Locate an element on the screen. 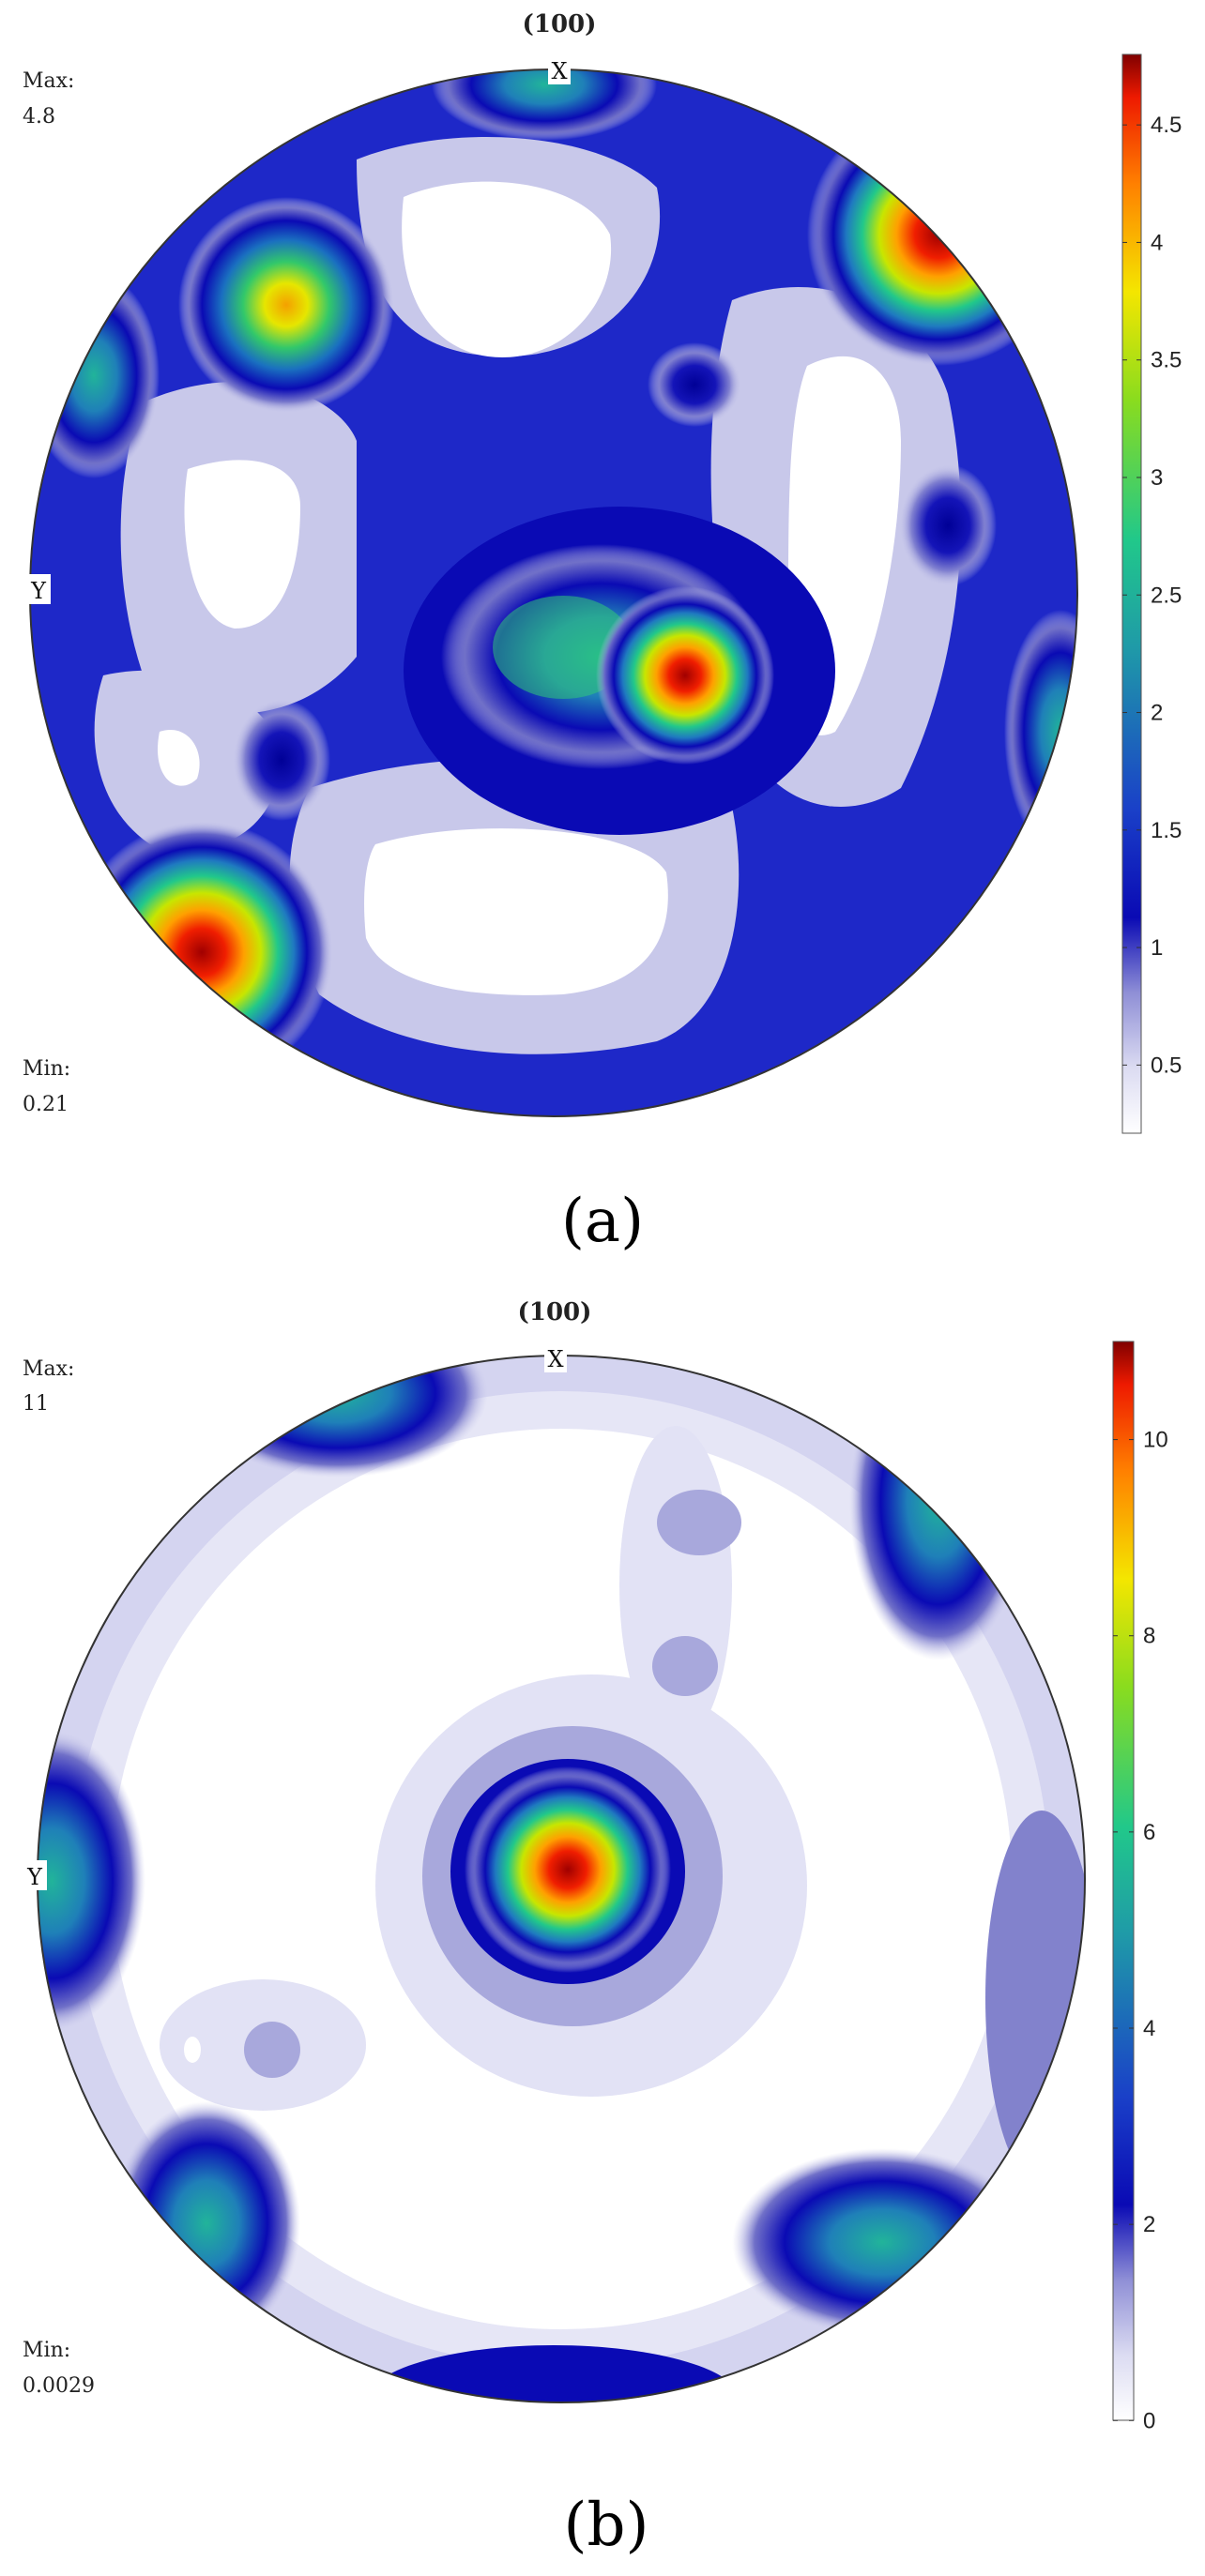 The image size is (1205, 2576). colorbar-a-tick-label: 1 is located at coordinates (1157, 948).